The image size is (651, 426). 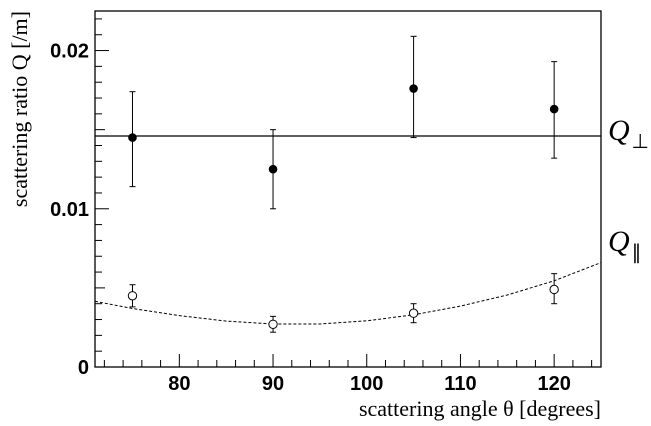 What do you see at coordinates (69, 52) in the screenshot?
I see `y-tick-label: 0.02` at bounding box center [69, 52].